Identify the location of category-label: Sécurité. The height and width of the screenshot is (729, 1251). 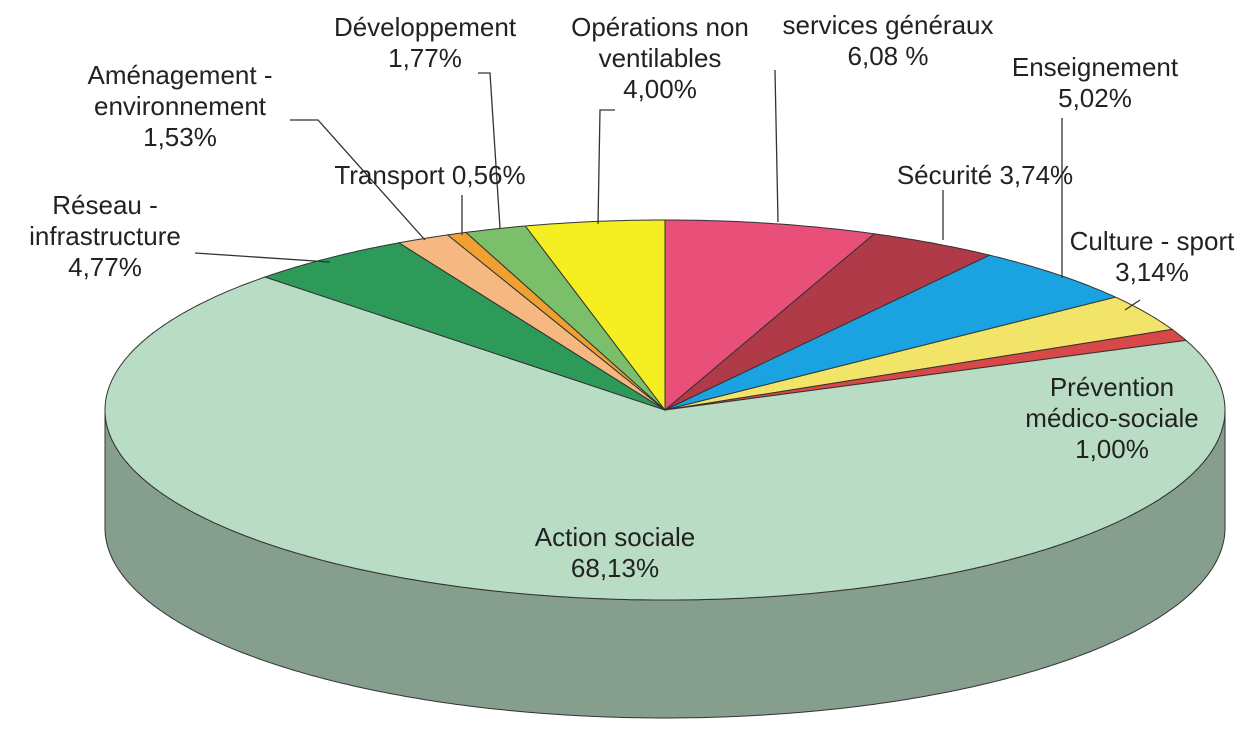
(944, 175).